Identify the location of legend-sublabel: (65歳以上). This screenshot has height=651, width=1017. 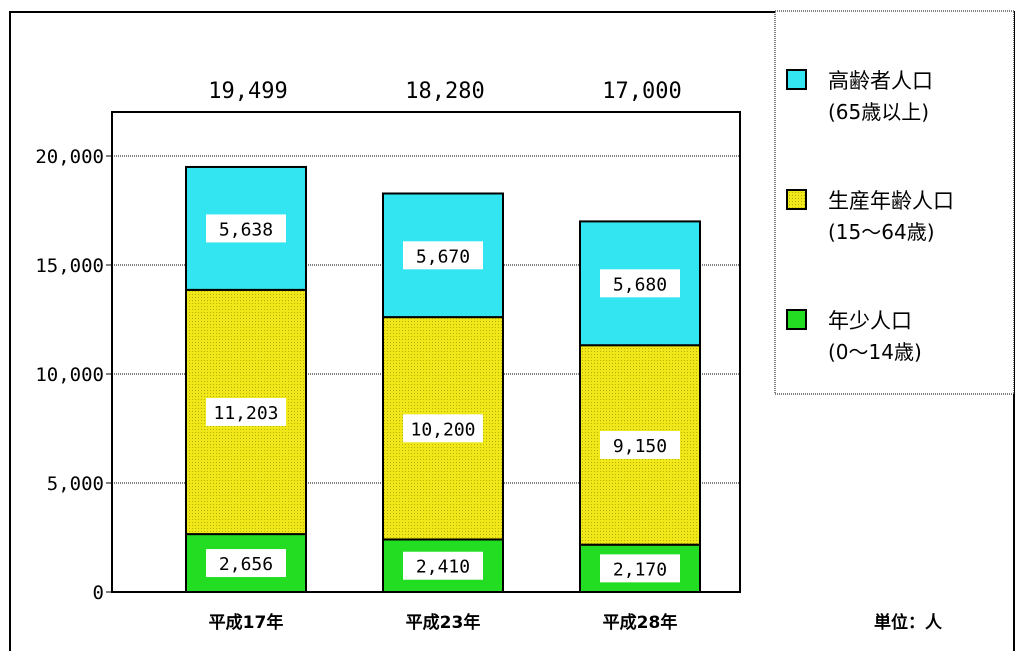
(878, 112).